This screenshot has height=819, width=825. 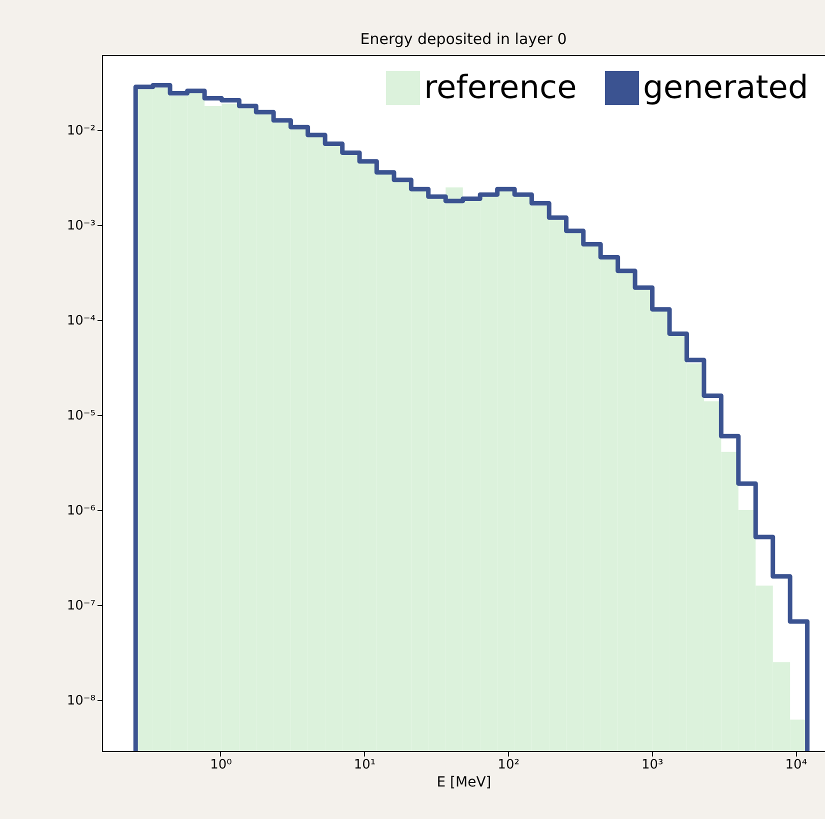 I want to click on x-axis-title: E [MeV], so click(x=464, y=782).